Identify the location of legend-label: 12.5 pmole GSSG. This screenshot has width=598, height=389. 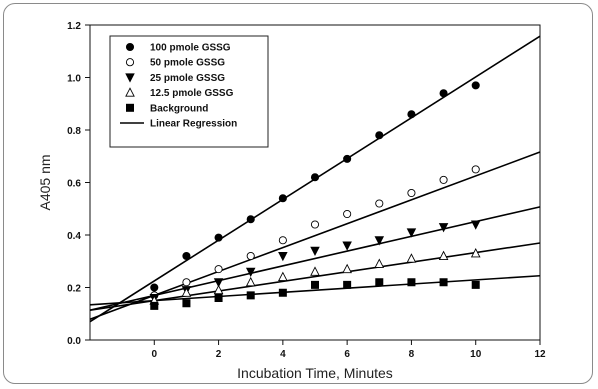
(192, 93).